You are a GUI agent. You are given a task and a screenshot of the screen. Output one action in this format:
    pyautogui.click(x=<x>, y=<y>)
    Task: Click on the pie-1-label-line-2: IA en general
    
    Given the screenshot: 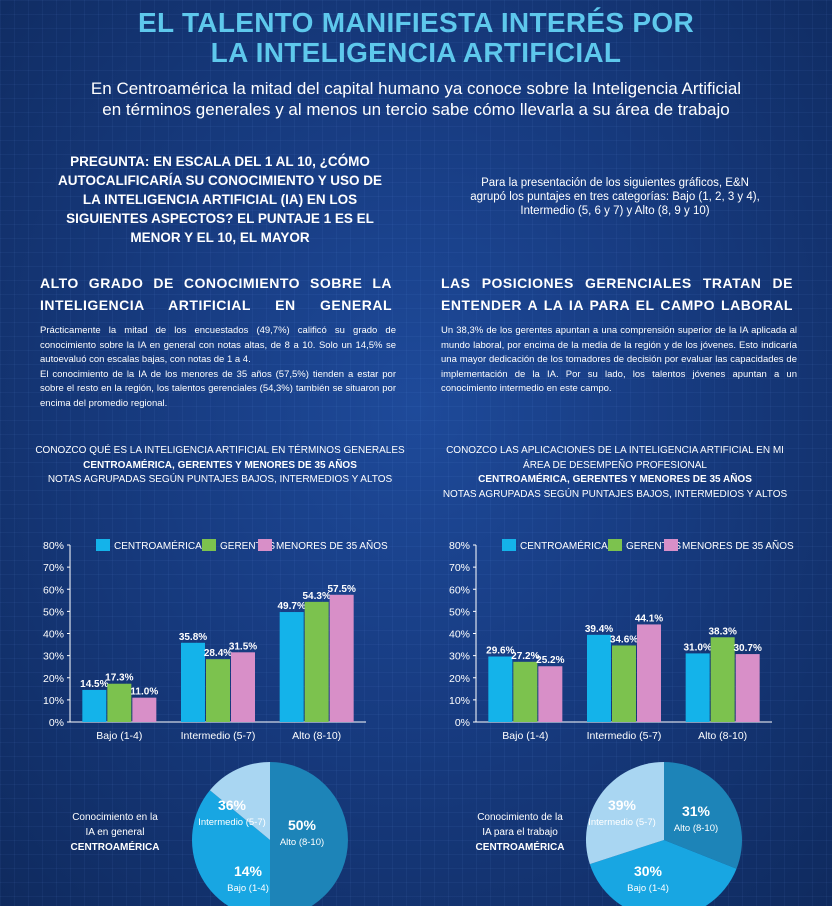 What is the action you would take?
    pyautogui.click(x=115, y=832)
    